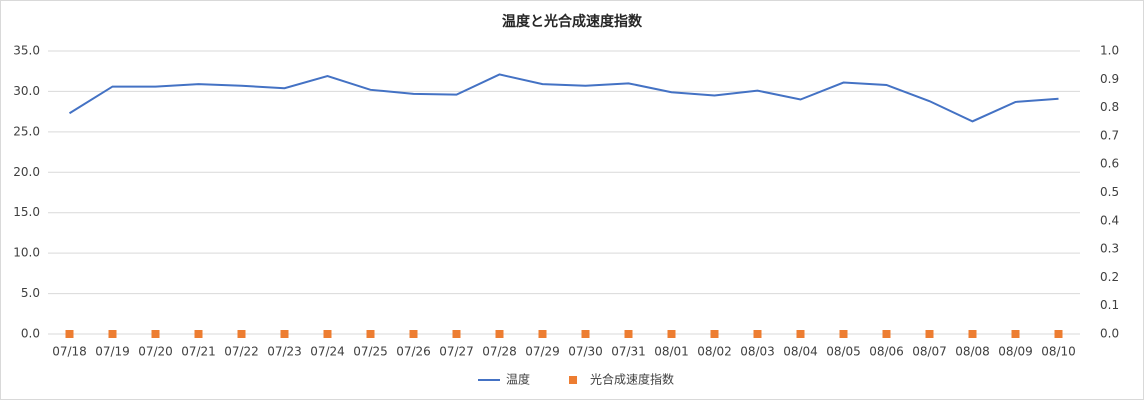  Describe the element at coordinates (972, 352) in the screenshot. I see `x-tick-label: 08/08` at that location.